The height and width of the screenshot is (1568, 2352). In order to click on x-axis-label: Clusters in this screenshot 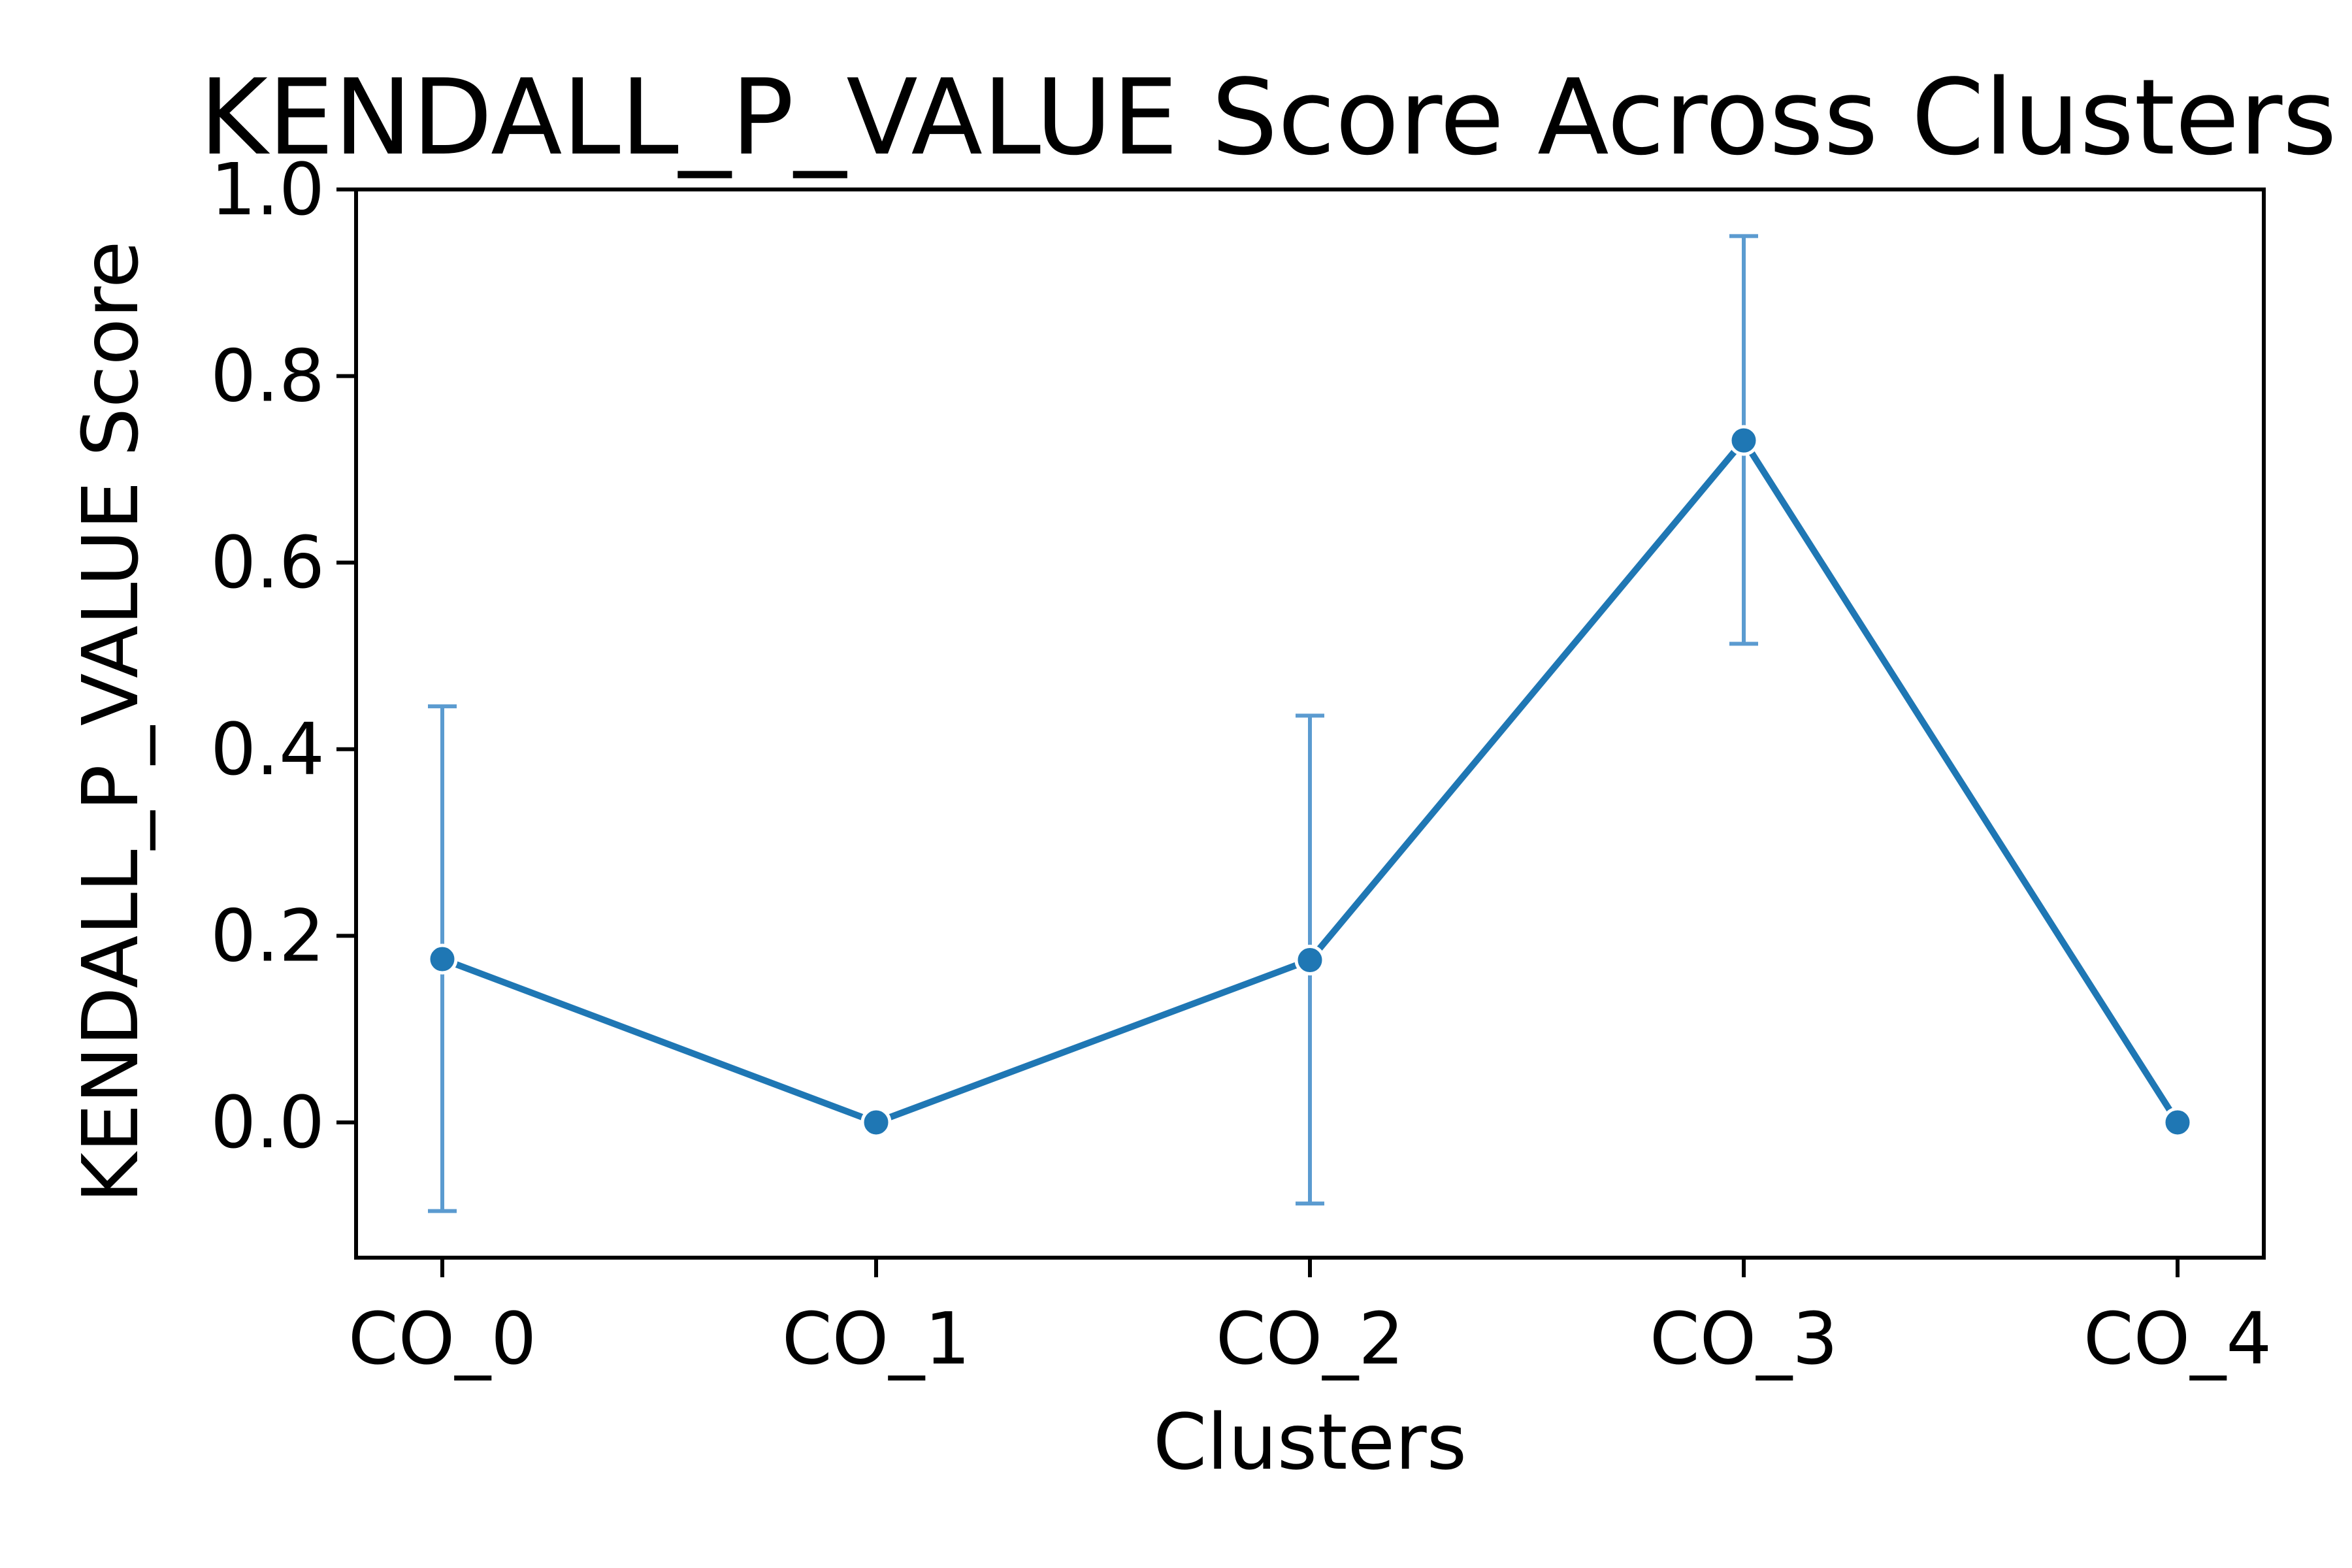, I will do `click(1310, 1442)`.